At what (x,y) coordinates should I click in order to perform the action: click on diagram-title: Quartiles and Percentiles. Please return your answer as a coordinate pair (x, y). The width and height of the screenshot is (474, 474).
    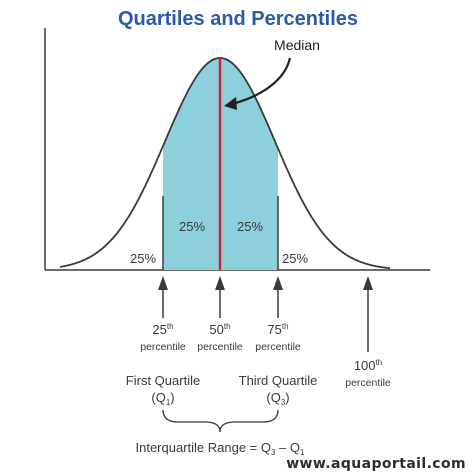
    Looking at the image, I should click on (238, 19).